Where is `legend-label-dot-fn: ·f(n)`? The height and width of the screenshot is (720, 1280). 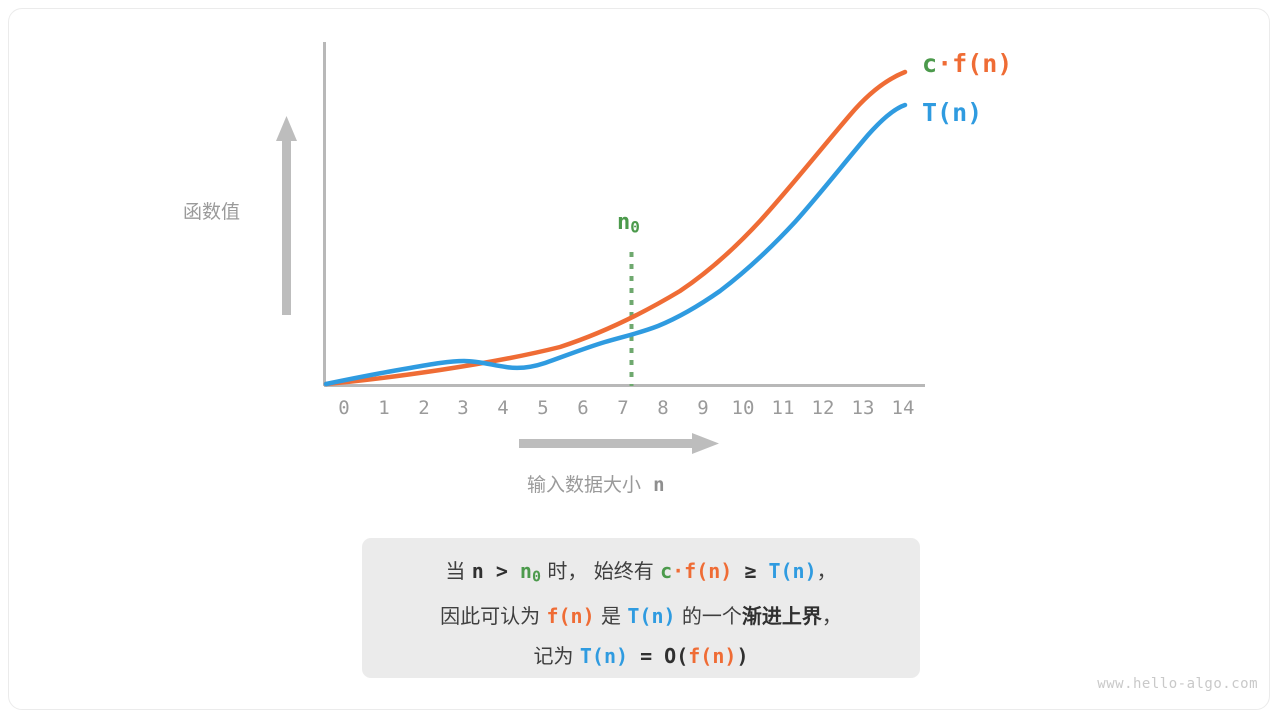 legend-label-dot-fn: ·f(n) is located at coordinates (975, 63).